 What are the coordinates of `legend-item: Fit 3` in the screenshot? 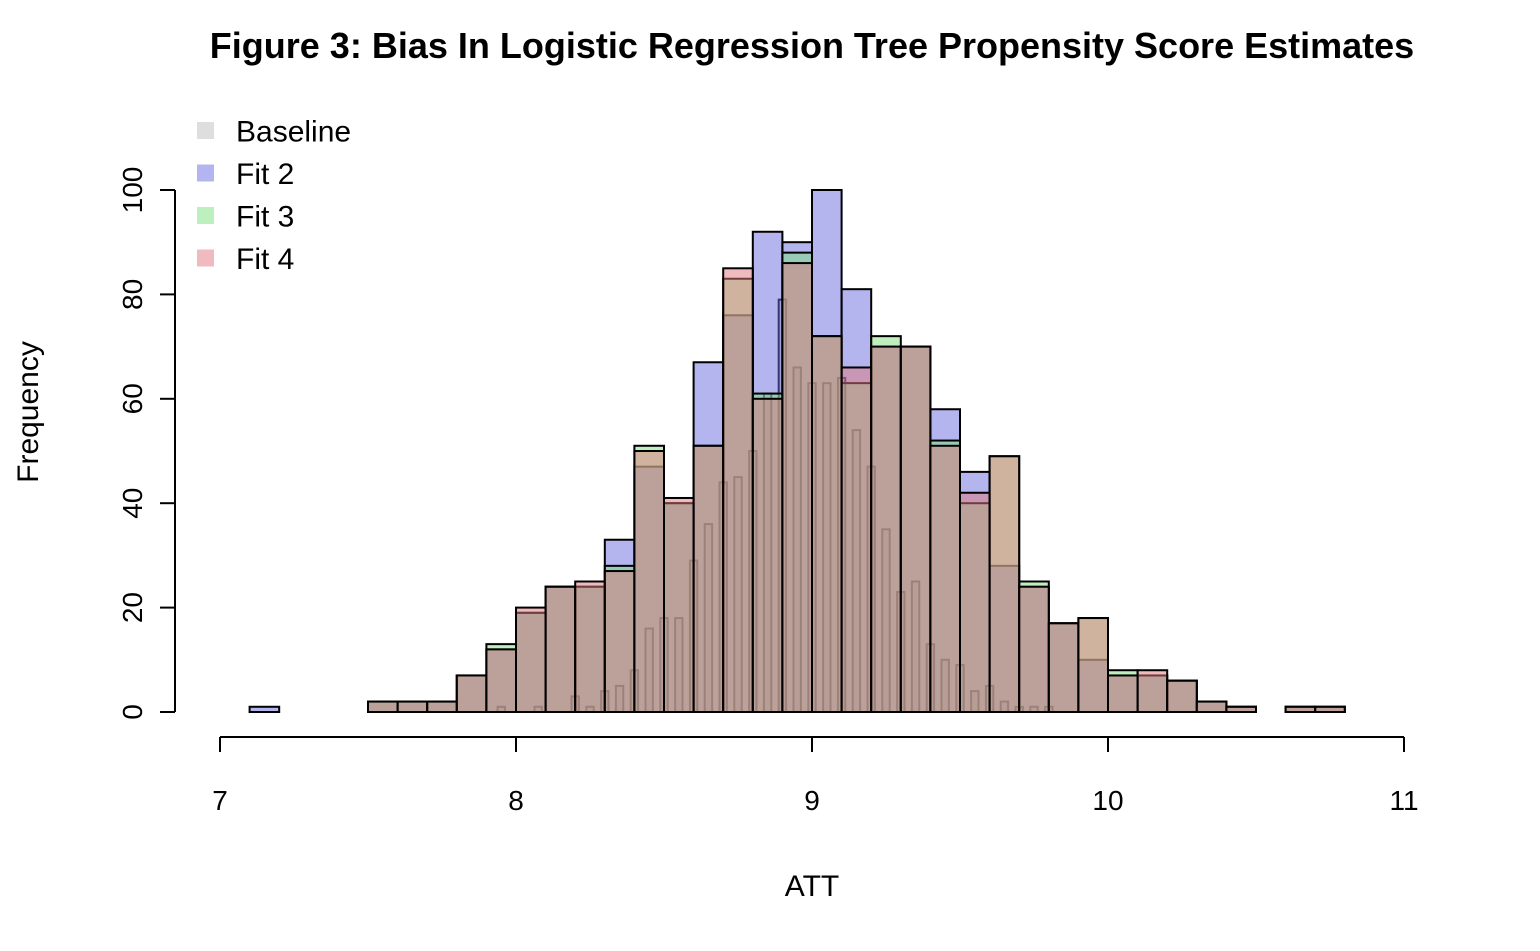 It's located at (245, 217).